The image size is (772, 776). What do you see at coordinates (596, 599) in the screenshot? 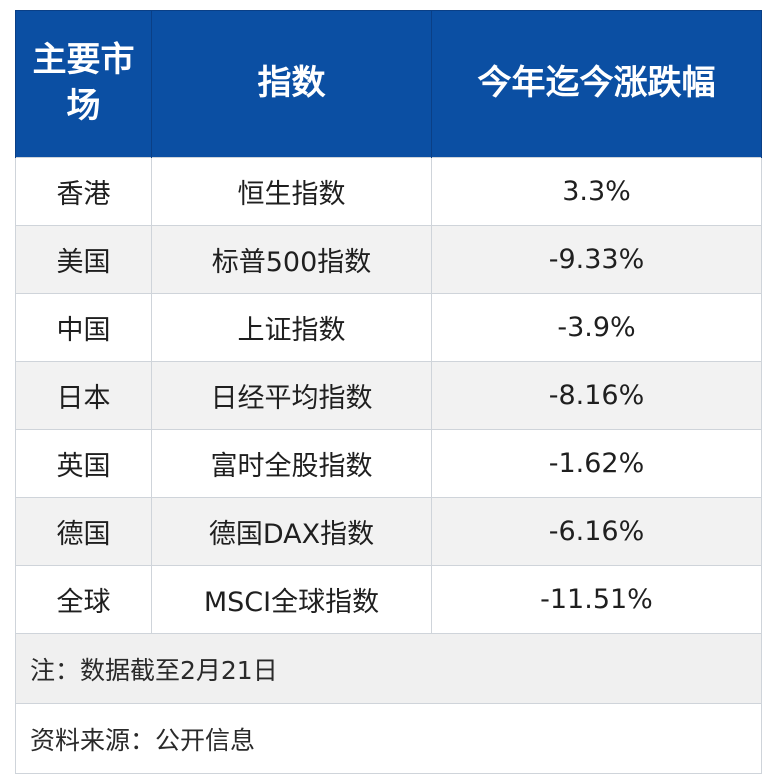
I see `cell-change: -11.51%` at bounding box center [596, 599].